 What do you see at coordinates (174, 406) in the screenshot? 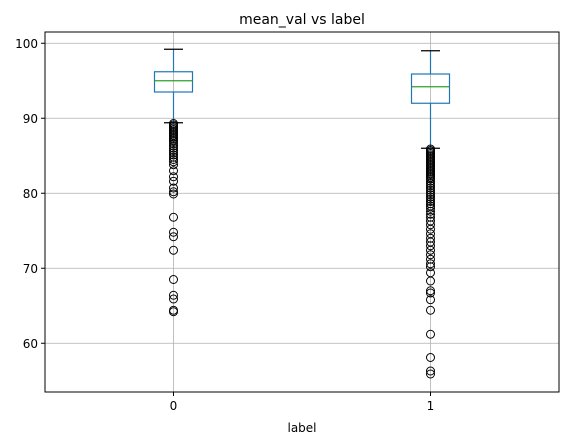
I see `x-tick-label: 0` at bounding box center [174, 406].